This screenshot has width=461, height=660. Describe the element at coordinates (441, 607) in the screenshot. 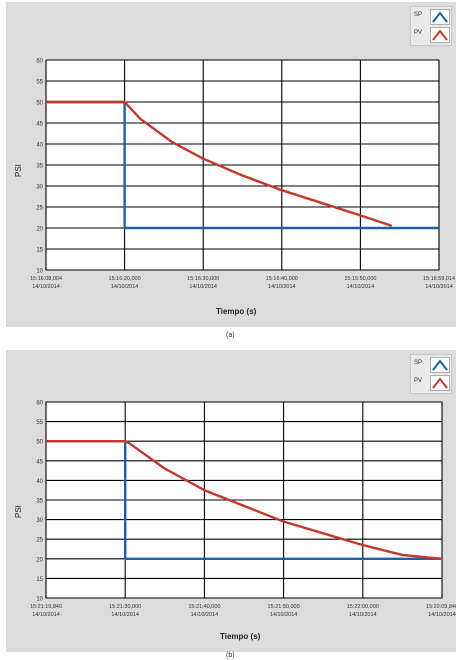

I see `x-tick-label: 15:22:09,840` at that location.